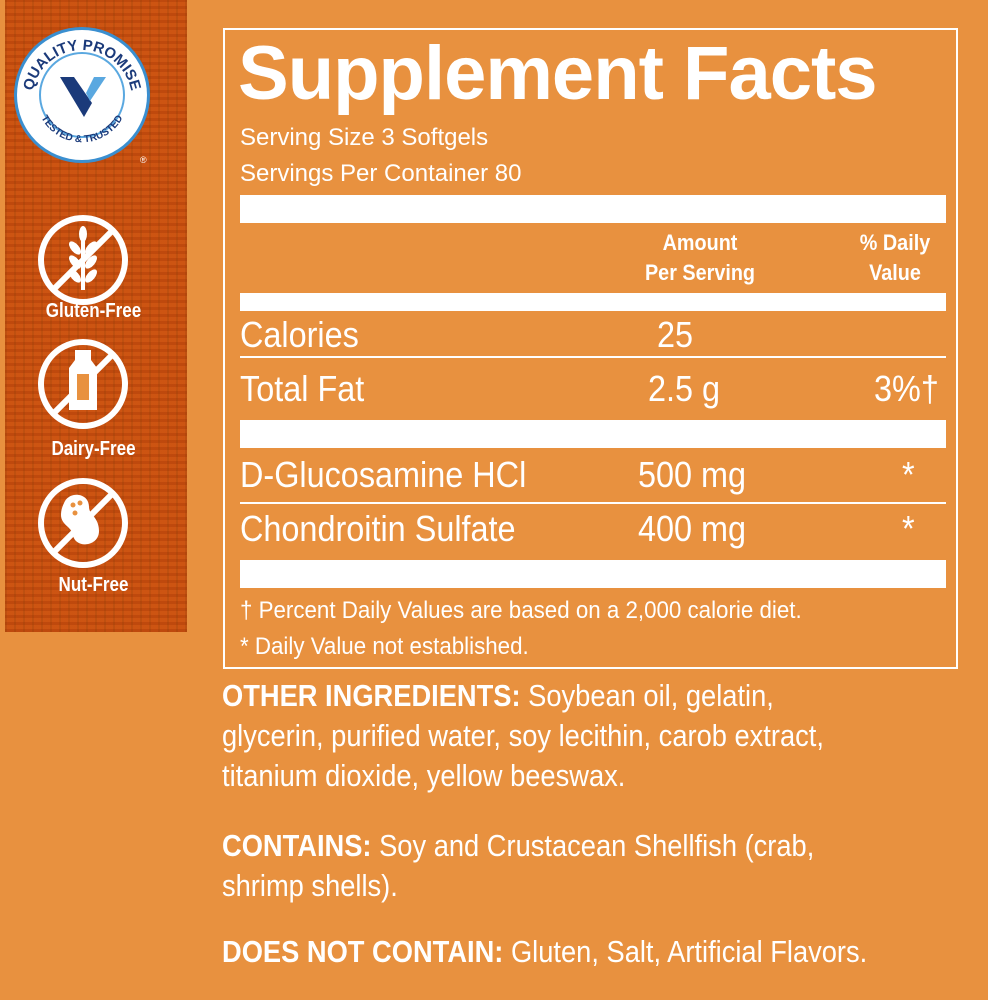  I want to click on row-dv: 3%†, so click(906, 388).